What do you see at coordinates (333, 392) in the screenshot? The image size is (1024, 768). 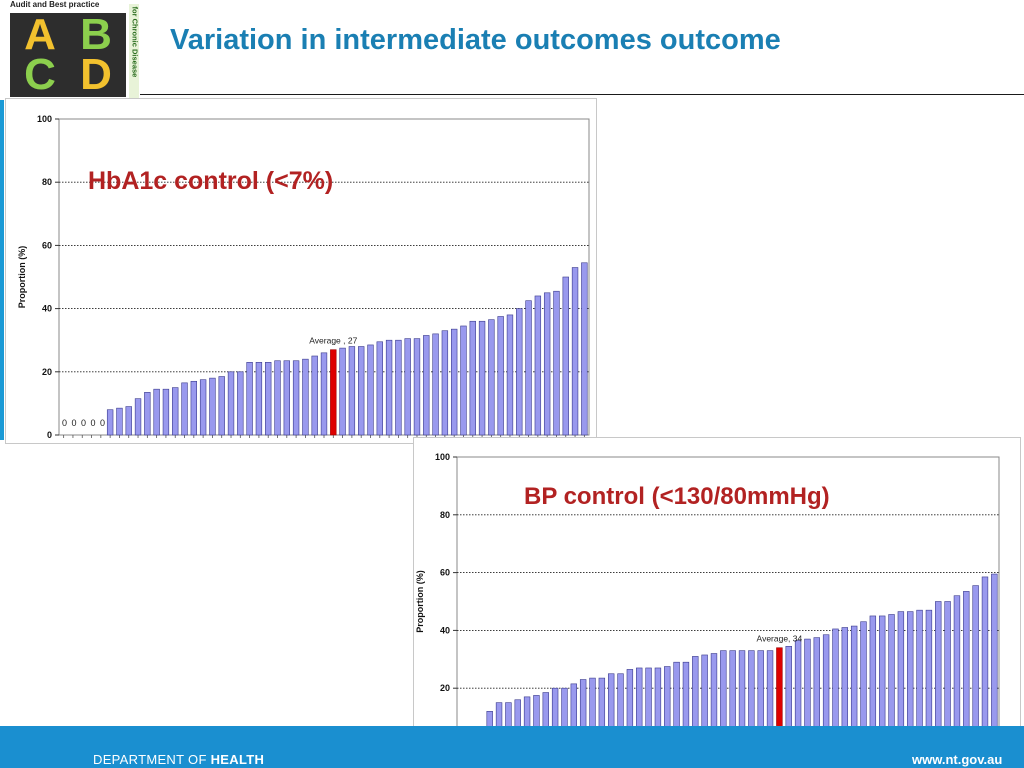 I see `hba1c-average-bar` at bounding box center [333, 392].